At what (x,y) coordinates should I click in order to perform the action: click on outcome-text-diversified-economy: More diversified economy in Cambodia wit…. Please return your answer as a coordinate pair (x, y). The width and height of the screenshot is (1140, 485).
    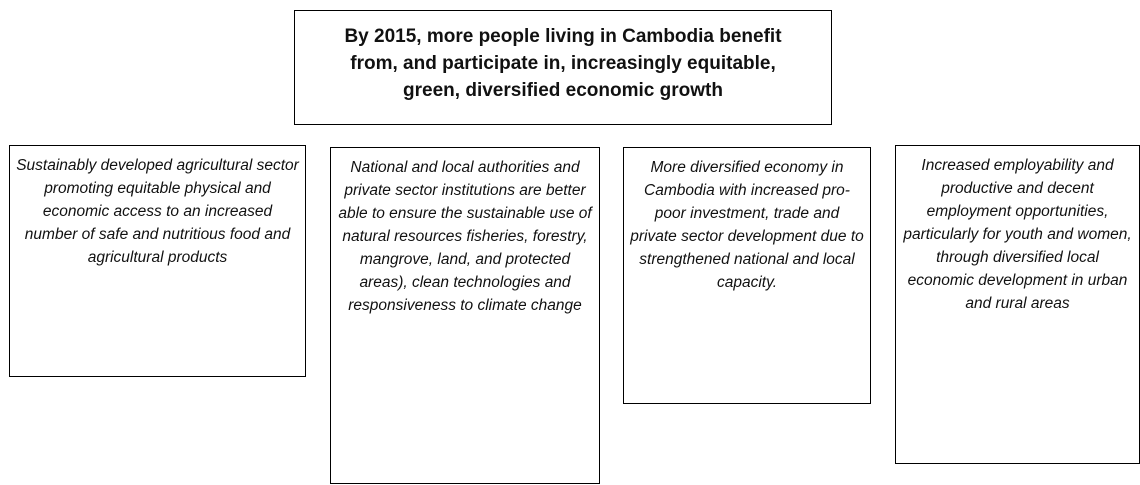
    Looking at the image, I should click on (747, 225).